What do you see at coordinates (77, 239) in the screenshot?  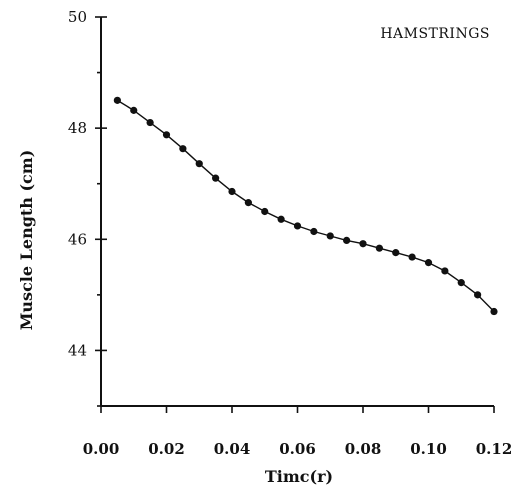 I see `y-tick-label: 46` at bounding box center [77, 239].